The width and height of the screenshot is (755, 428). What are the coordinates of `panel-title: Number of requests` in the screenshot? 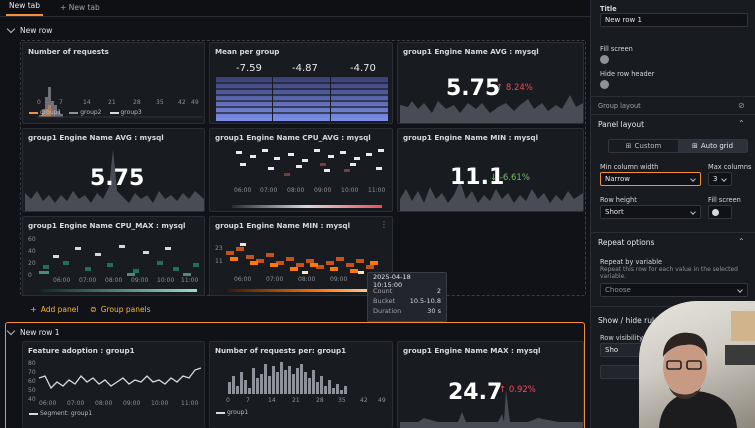 It's located at (68, 51).